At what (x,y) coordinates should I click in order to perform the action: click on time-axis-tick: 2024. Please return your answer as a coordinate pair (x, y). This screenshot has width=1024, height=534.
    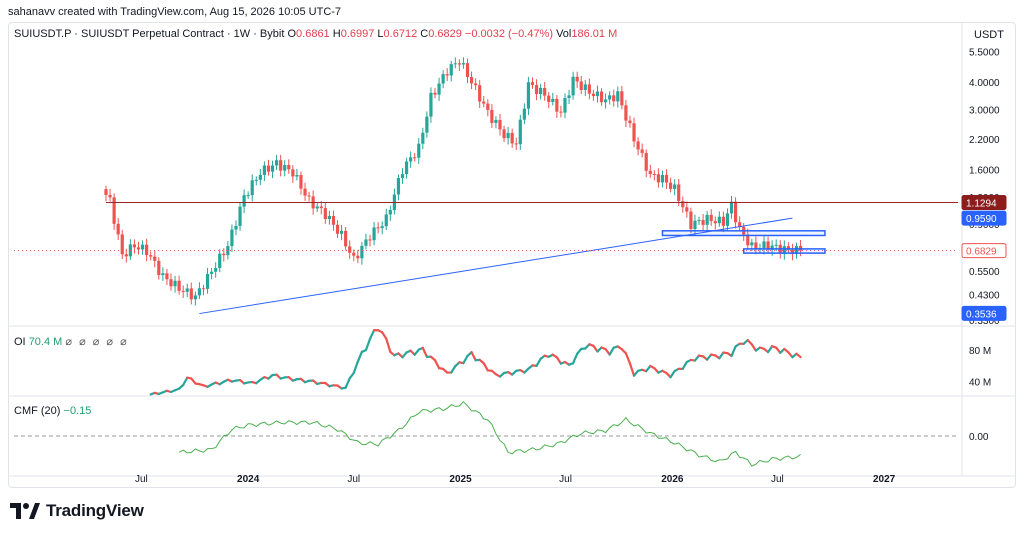
    Looking at the image, I should click on (248, 479).